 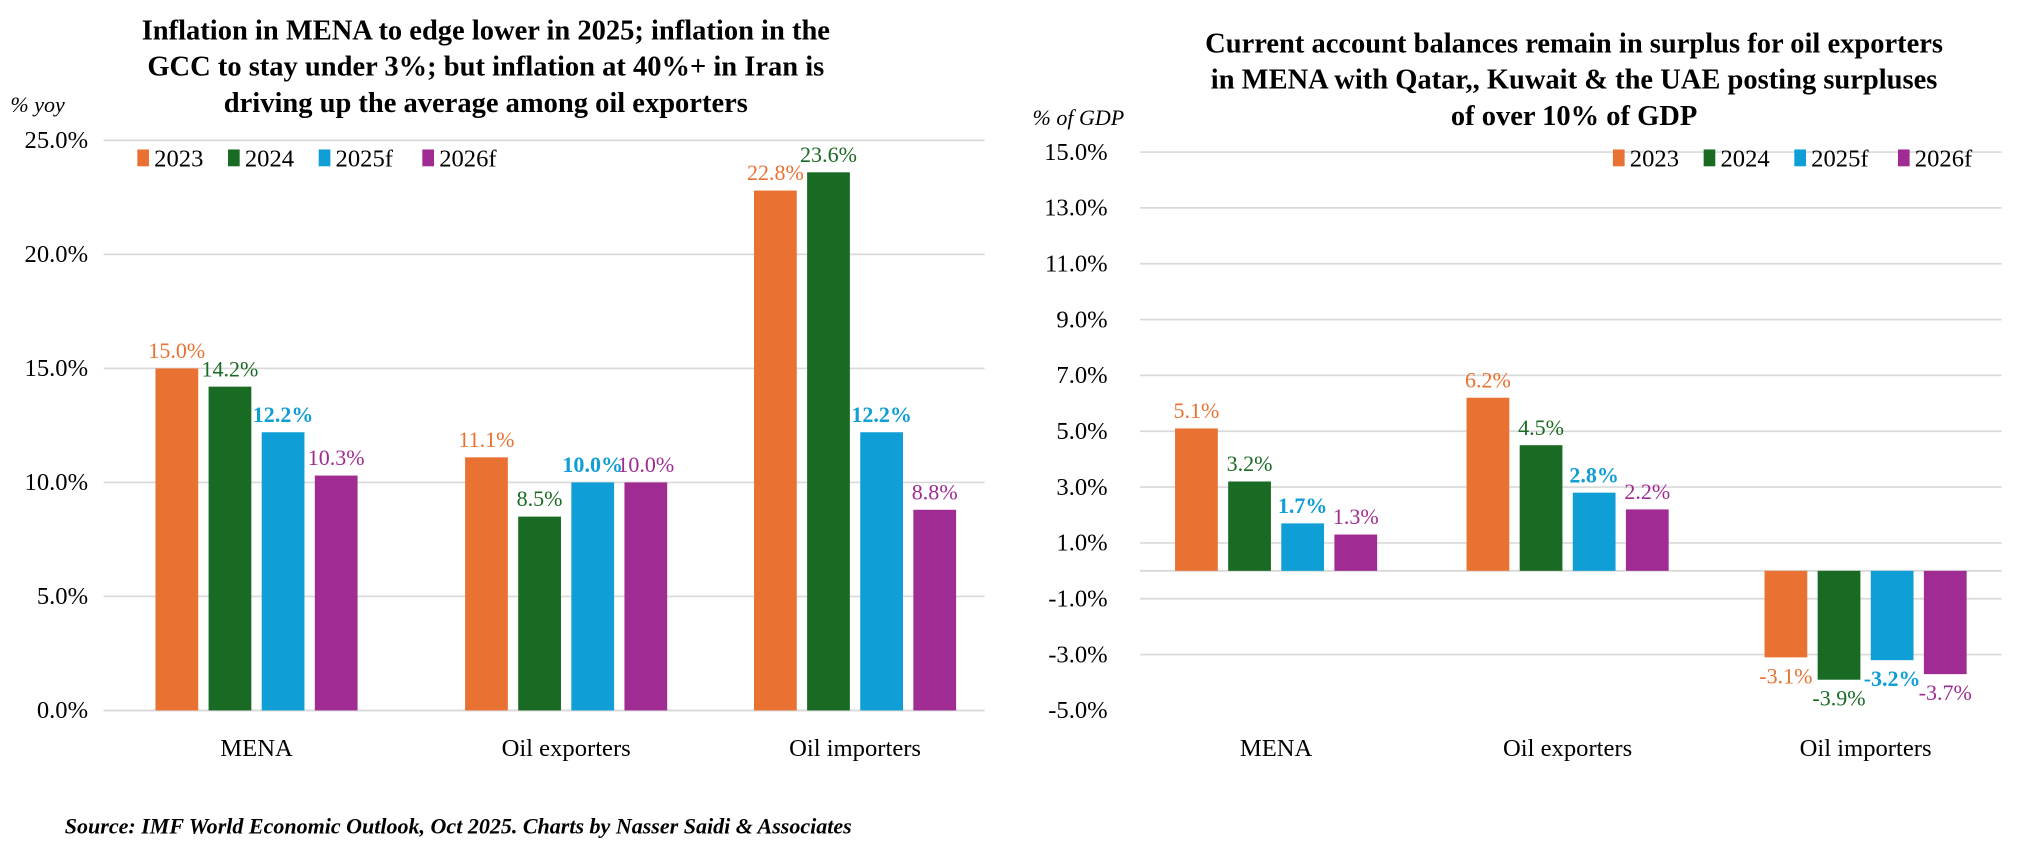 I want to click on chart-title-line: of over 10% of GDP, so click(x=1574, y=116).